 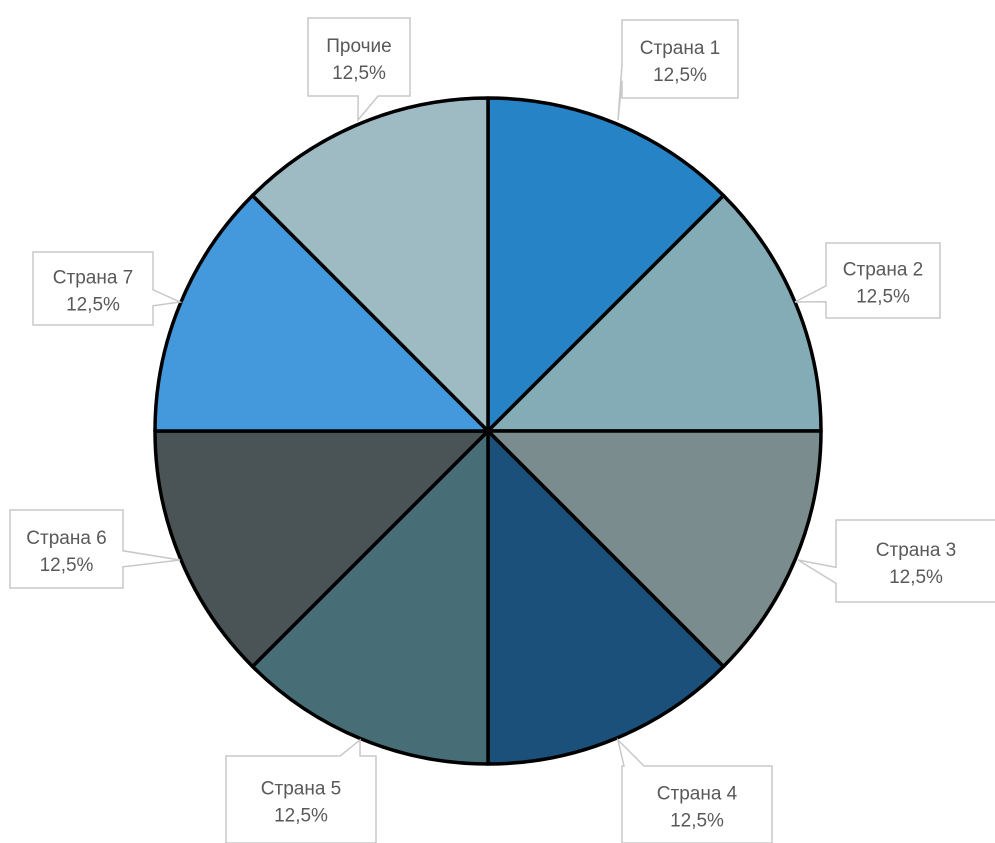 I want to click on callout-7: Страна 7 12,5%, so click(x=107, y=288).